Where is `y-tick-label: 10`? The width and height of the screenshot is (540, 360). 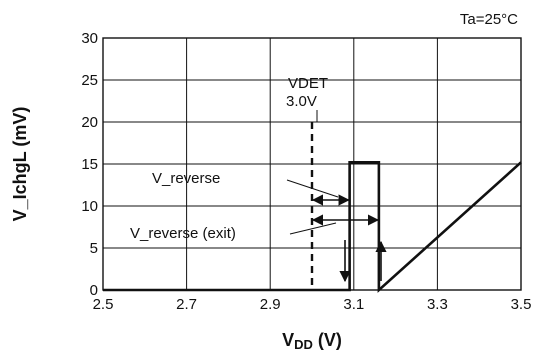 y-tick-label: 10 is located at coordinates (89, 206).